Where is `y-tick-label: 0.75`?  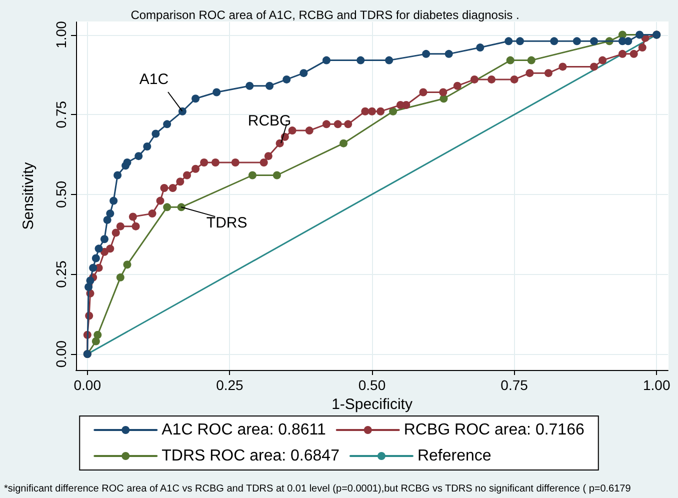 y-tick-label: 0.75 is located at coordinates (61, 114).